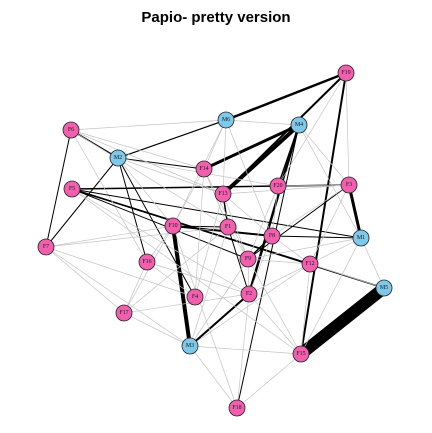 Image resolution: width=432 pixels, height=433 pixels. I want to click on node-label: M3, so click(190, 346).